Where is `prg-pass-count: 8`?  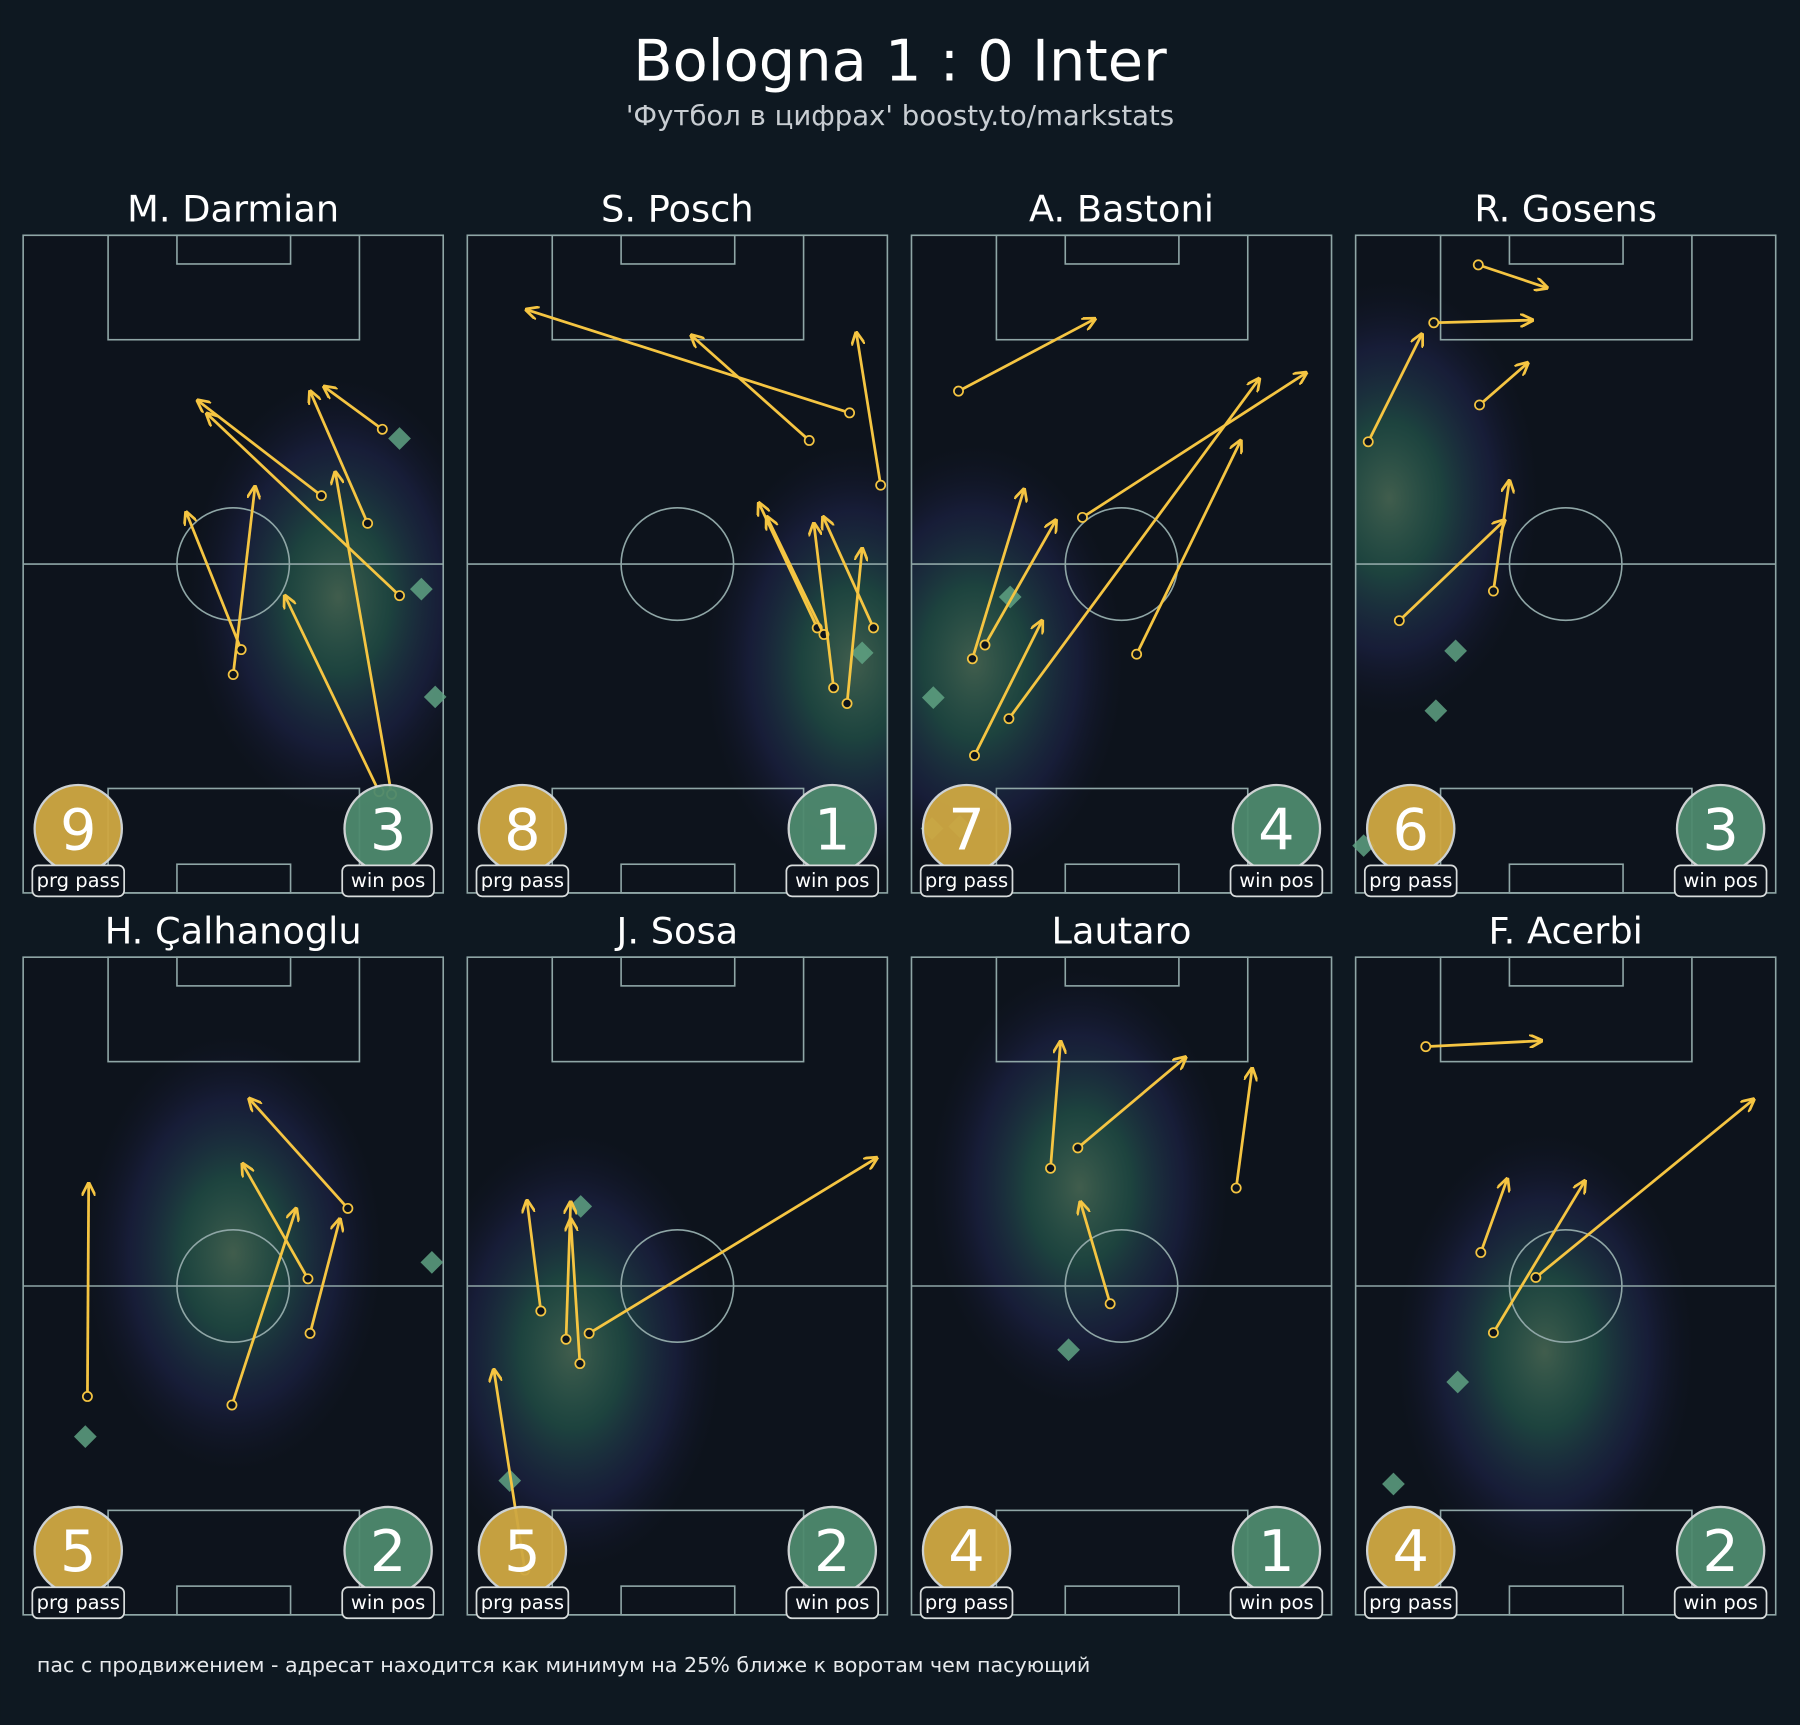
prg-pass-count: 8 is located at coordinates (522, 829).